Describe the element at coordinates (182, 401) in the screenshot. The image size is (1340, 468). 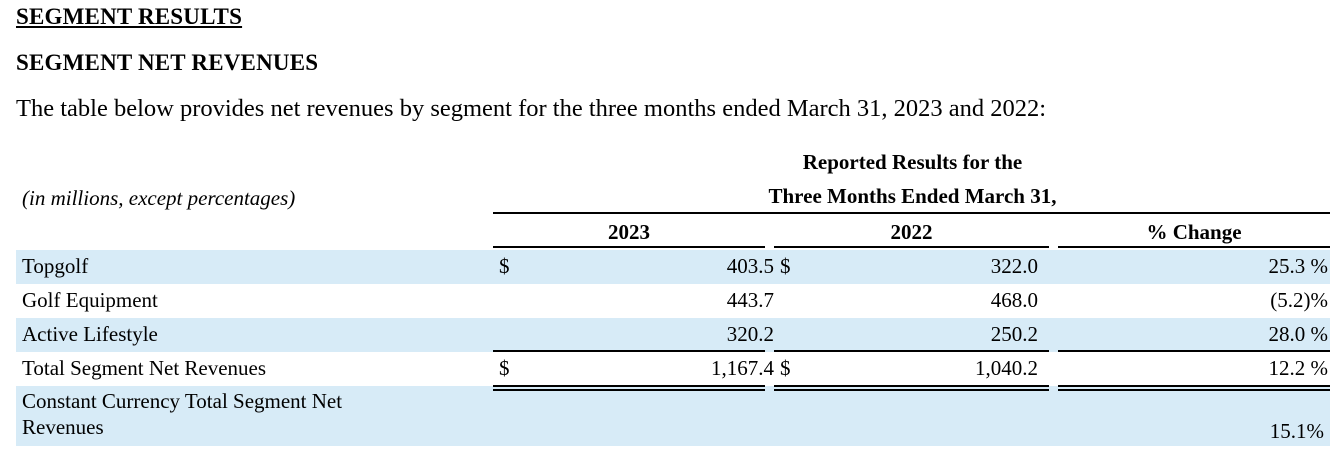
I see `row-label-line1: Constant Currency Total Segment Net` at that location.